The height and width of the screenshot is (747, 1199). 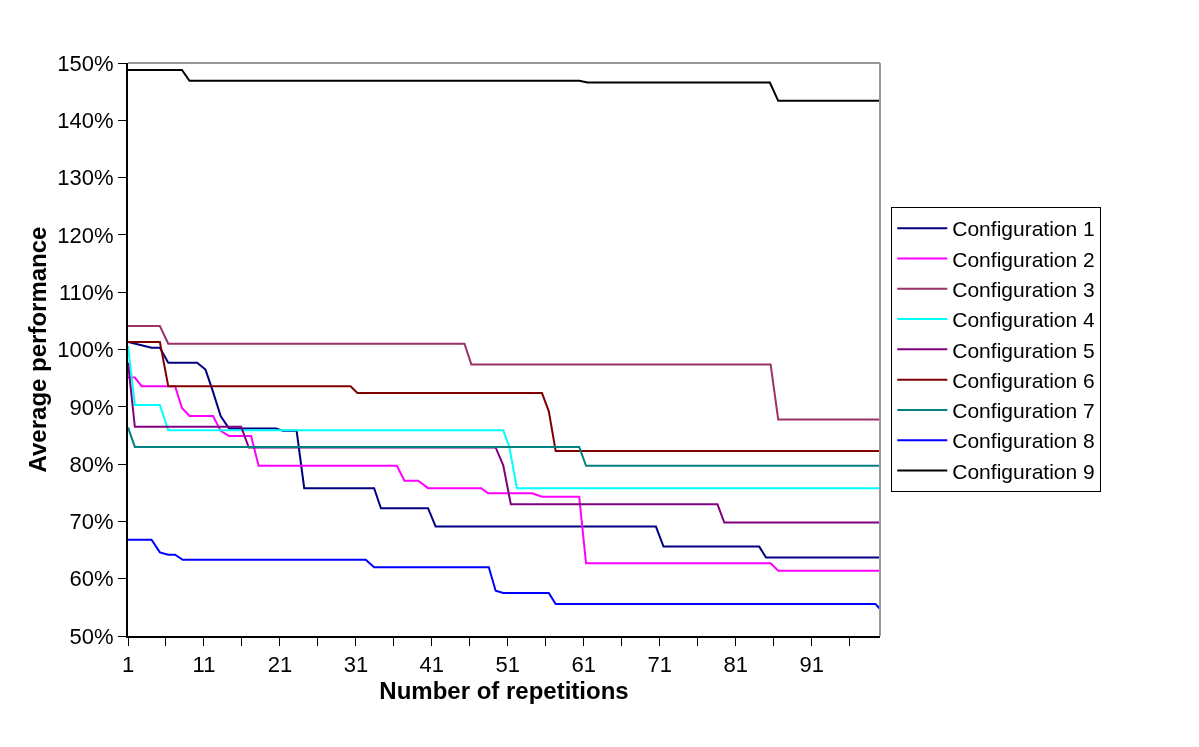 I want to click on y-tick-label: 110%, so click(x=86, y=292).